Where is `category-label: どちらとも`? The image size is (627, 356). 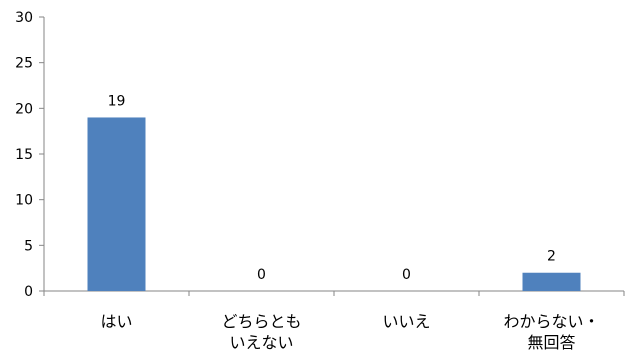
category-label: どちらとも is located at coordinates (261, 321).